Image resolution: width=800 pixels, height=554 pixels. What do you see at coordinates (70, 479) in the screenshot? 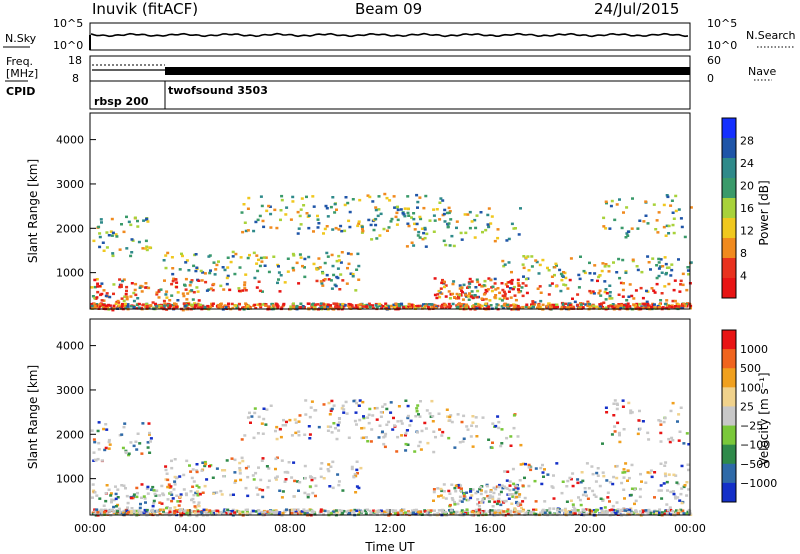
I see `y-tick-label: 1000` at bounding box center [70, 479].